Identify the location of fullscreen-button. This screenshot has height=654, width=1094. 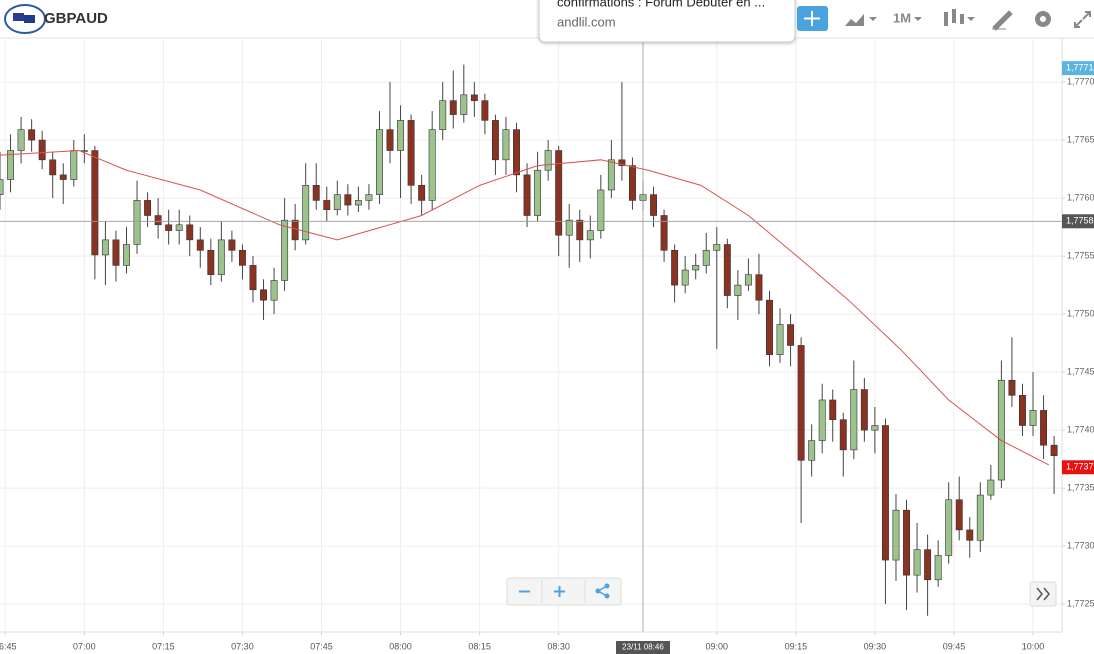
(1082, 19).